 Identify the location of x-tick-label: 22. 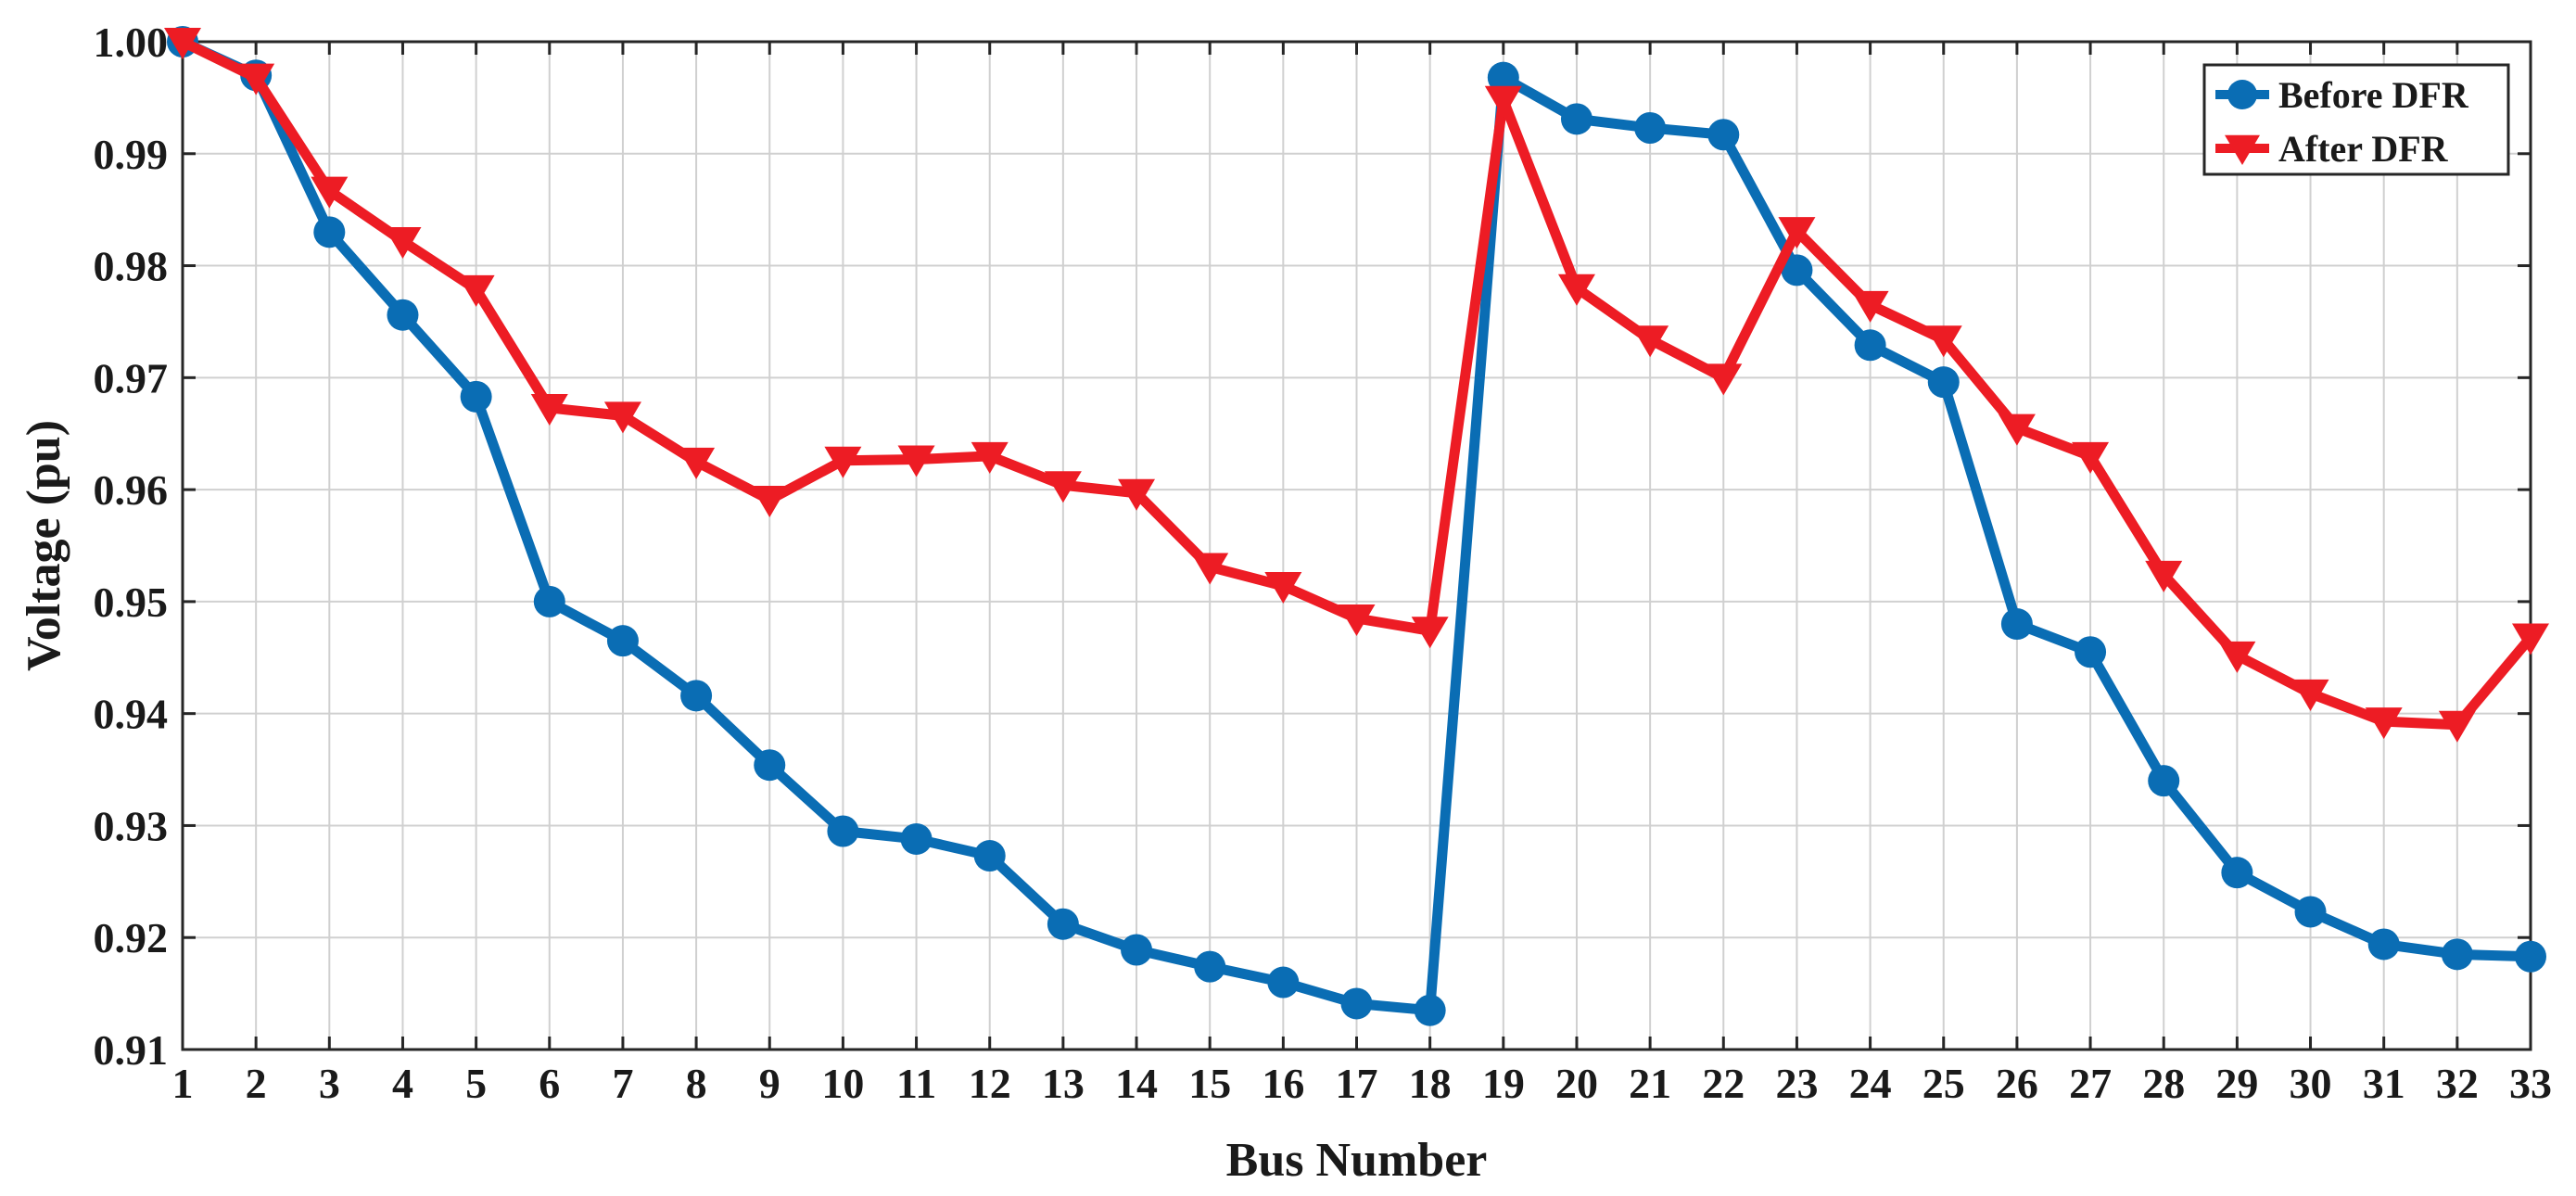
(1723, 1083).